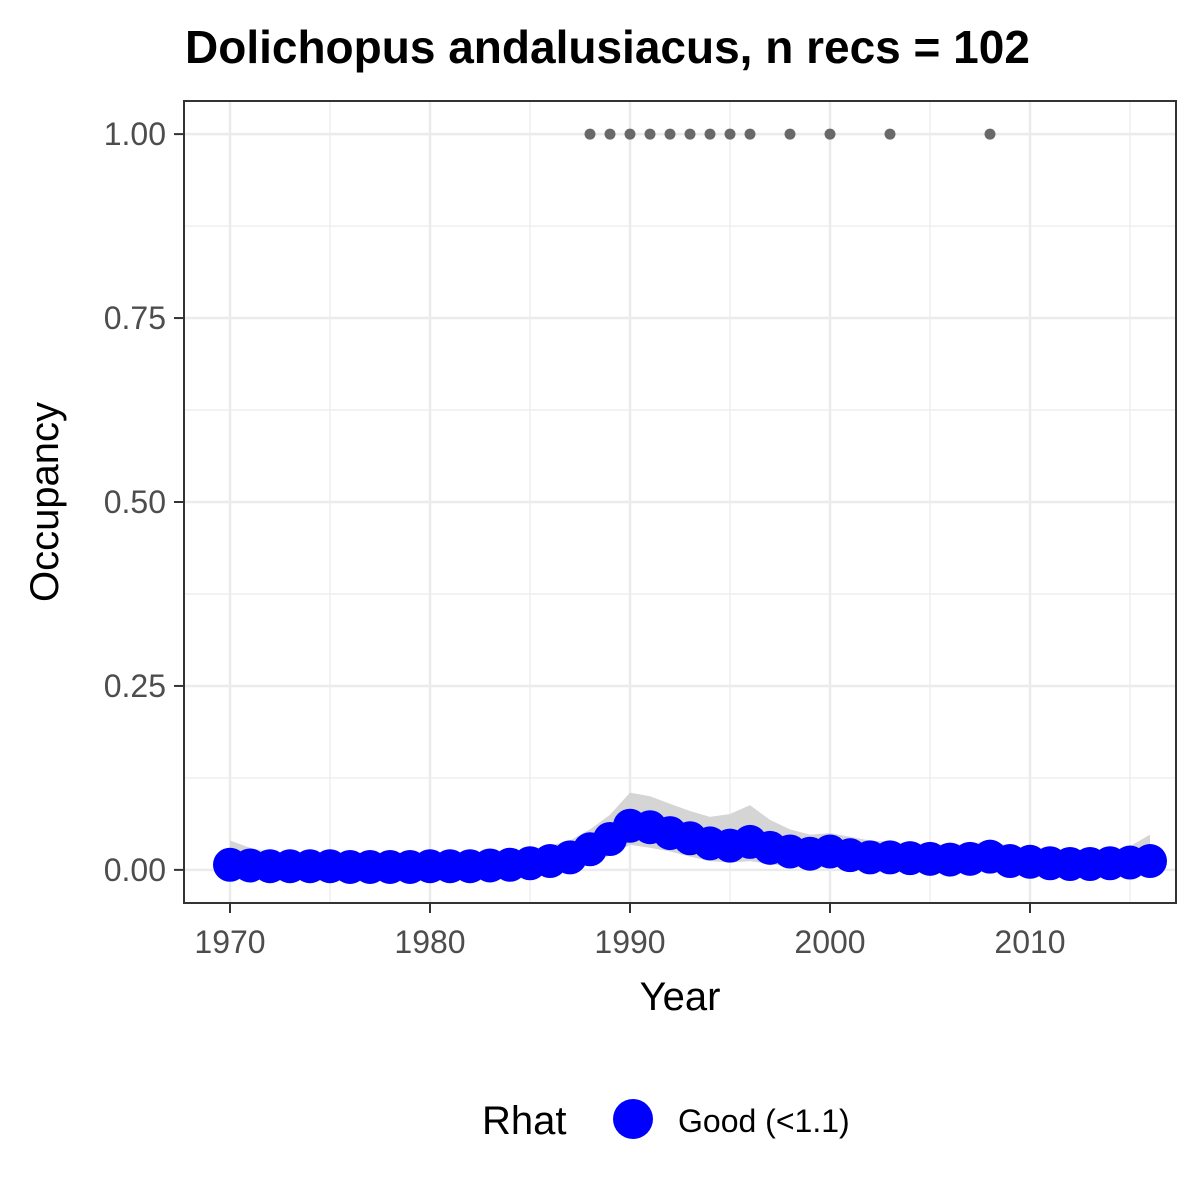 The image size is (1200, 1200). I want to click on y-axis-label: Occupancy, so click(45, 502).